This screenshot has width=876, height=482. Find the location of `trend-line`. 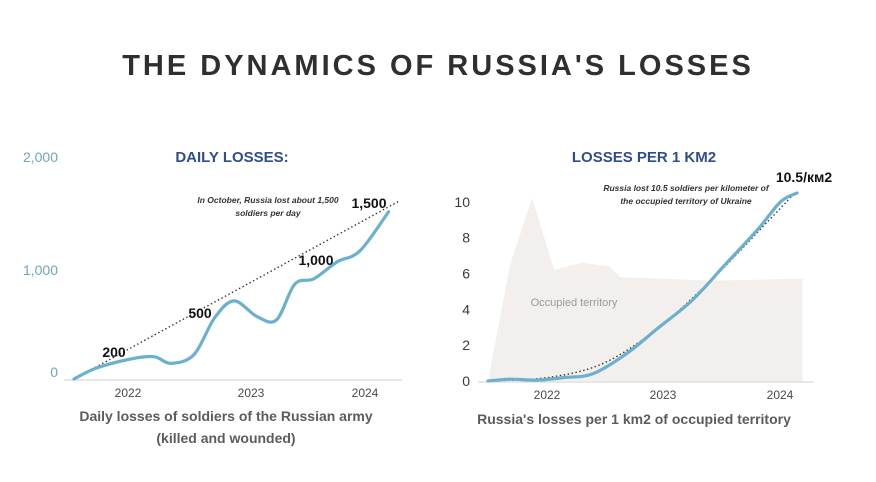

trend-line is located at coordinates (639, 289).